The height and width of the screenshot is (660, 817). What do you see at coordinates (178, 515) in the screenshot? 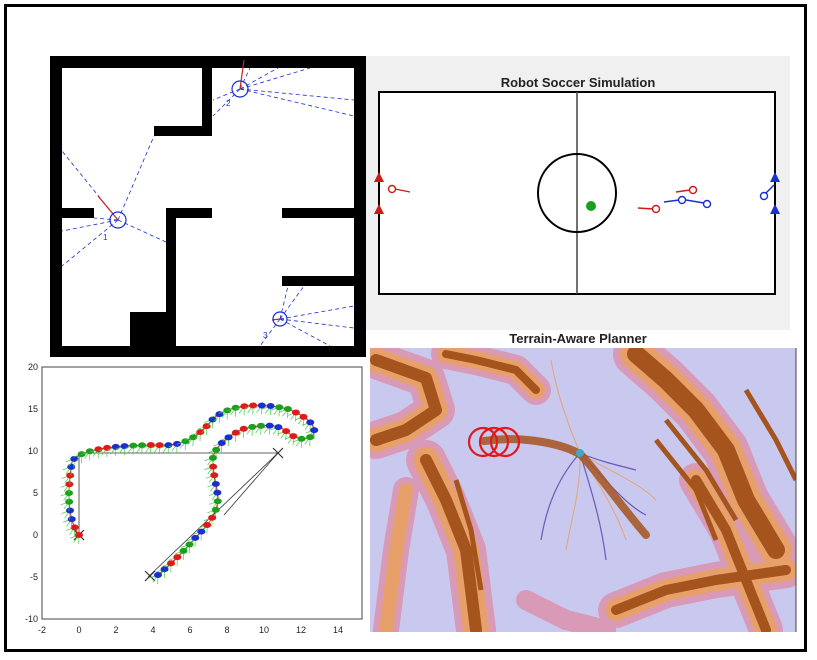
I see `landmark-lines` at bounding box center [178, 515].